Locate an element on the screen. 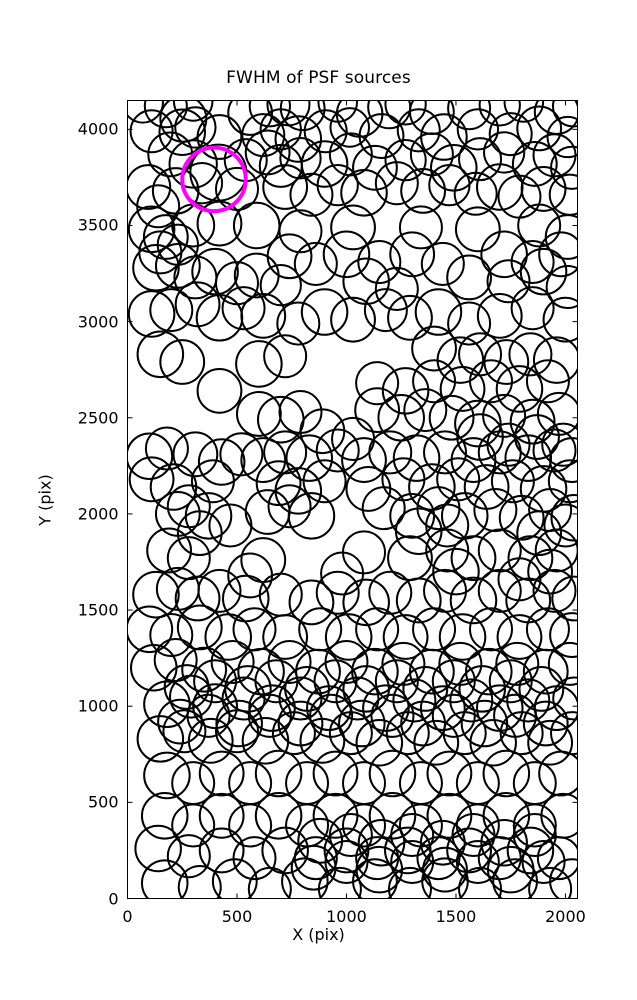 This screenshot has width=637, height=1000. y-tick-label: 1500 is located at coordinates (98, 610).